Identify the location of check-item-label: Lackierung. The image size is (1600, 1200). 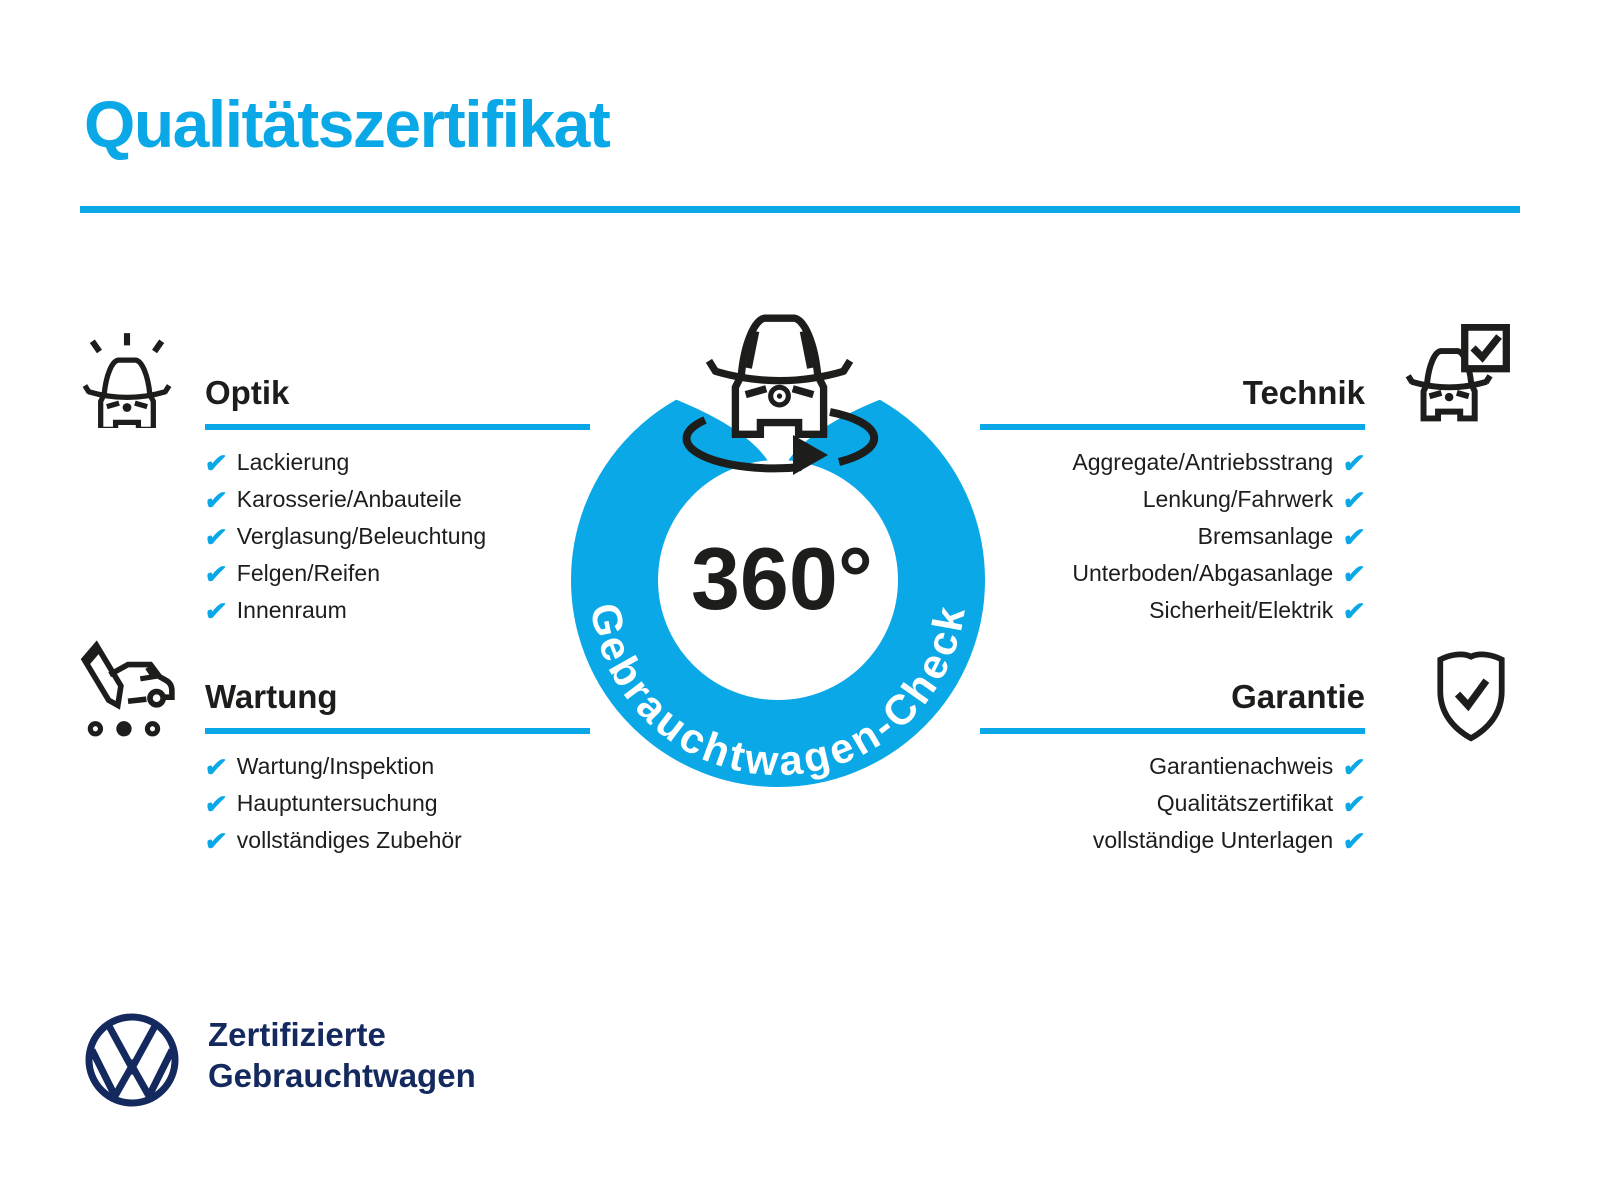
(293, 462).